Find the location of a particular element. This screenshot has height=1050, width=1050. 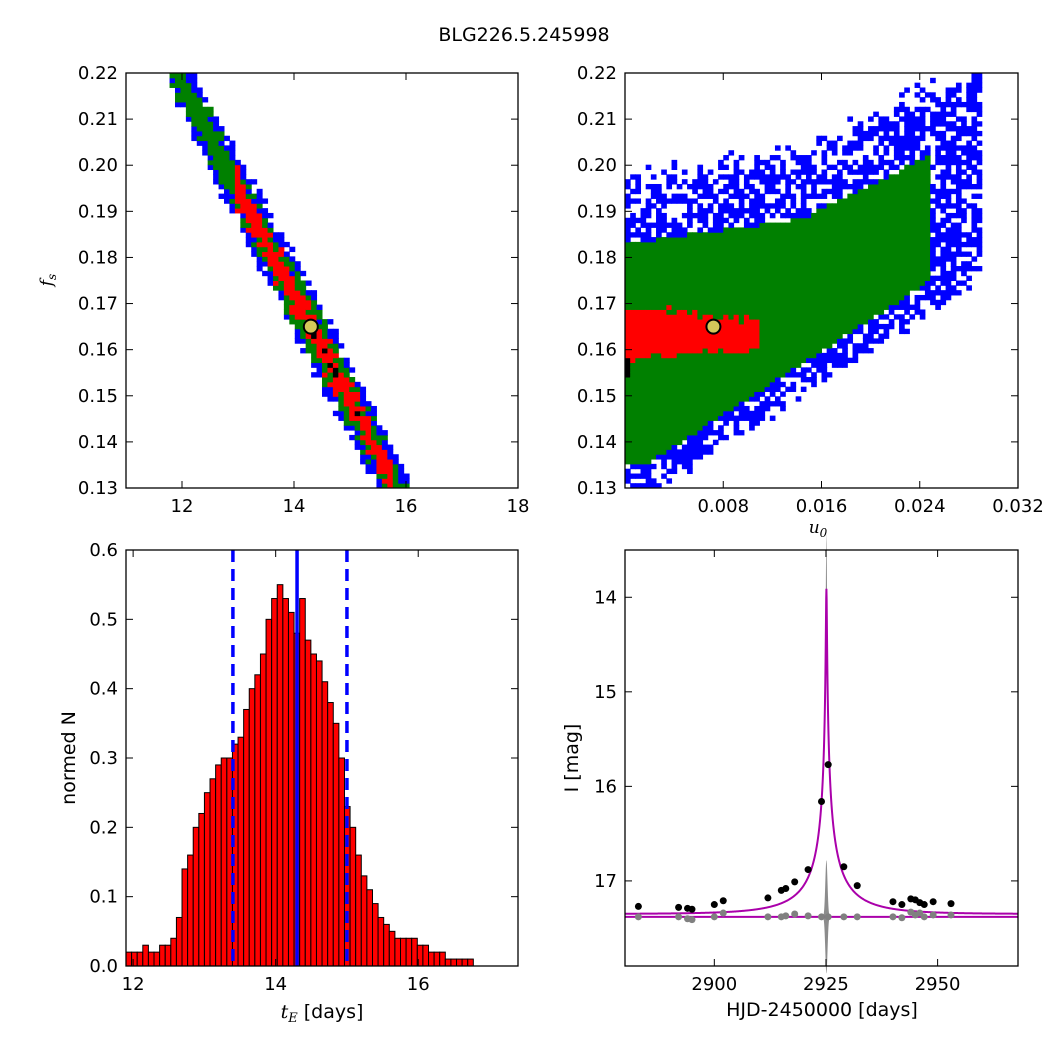

y-tick-label: 0.20 is located at coordinates (597, 165).